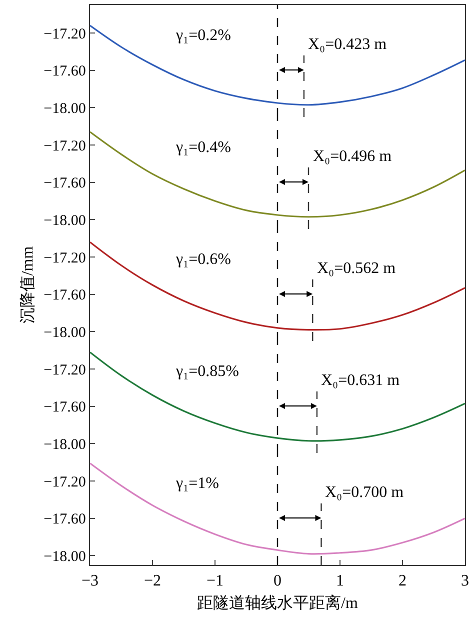 Image resolution: width=470 pixels, height=630 pixels. Describe the element at coordinates (340, 581) in the screenshot. I see `x-tick-label: 1` at that location.